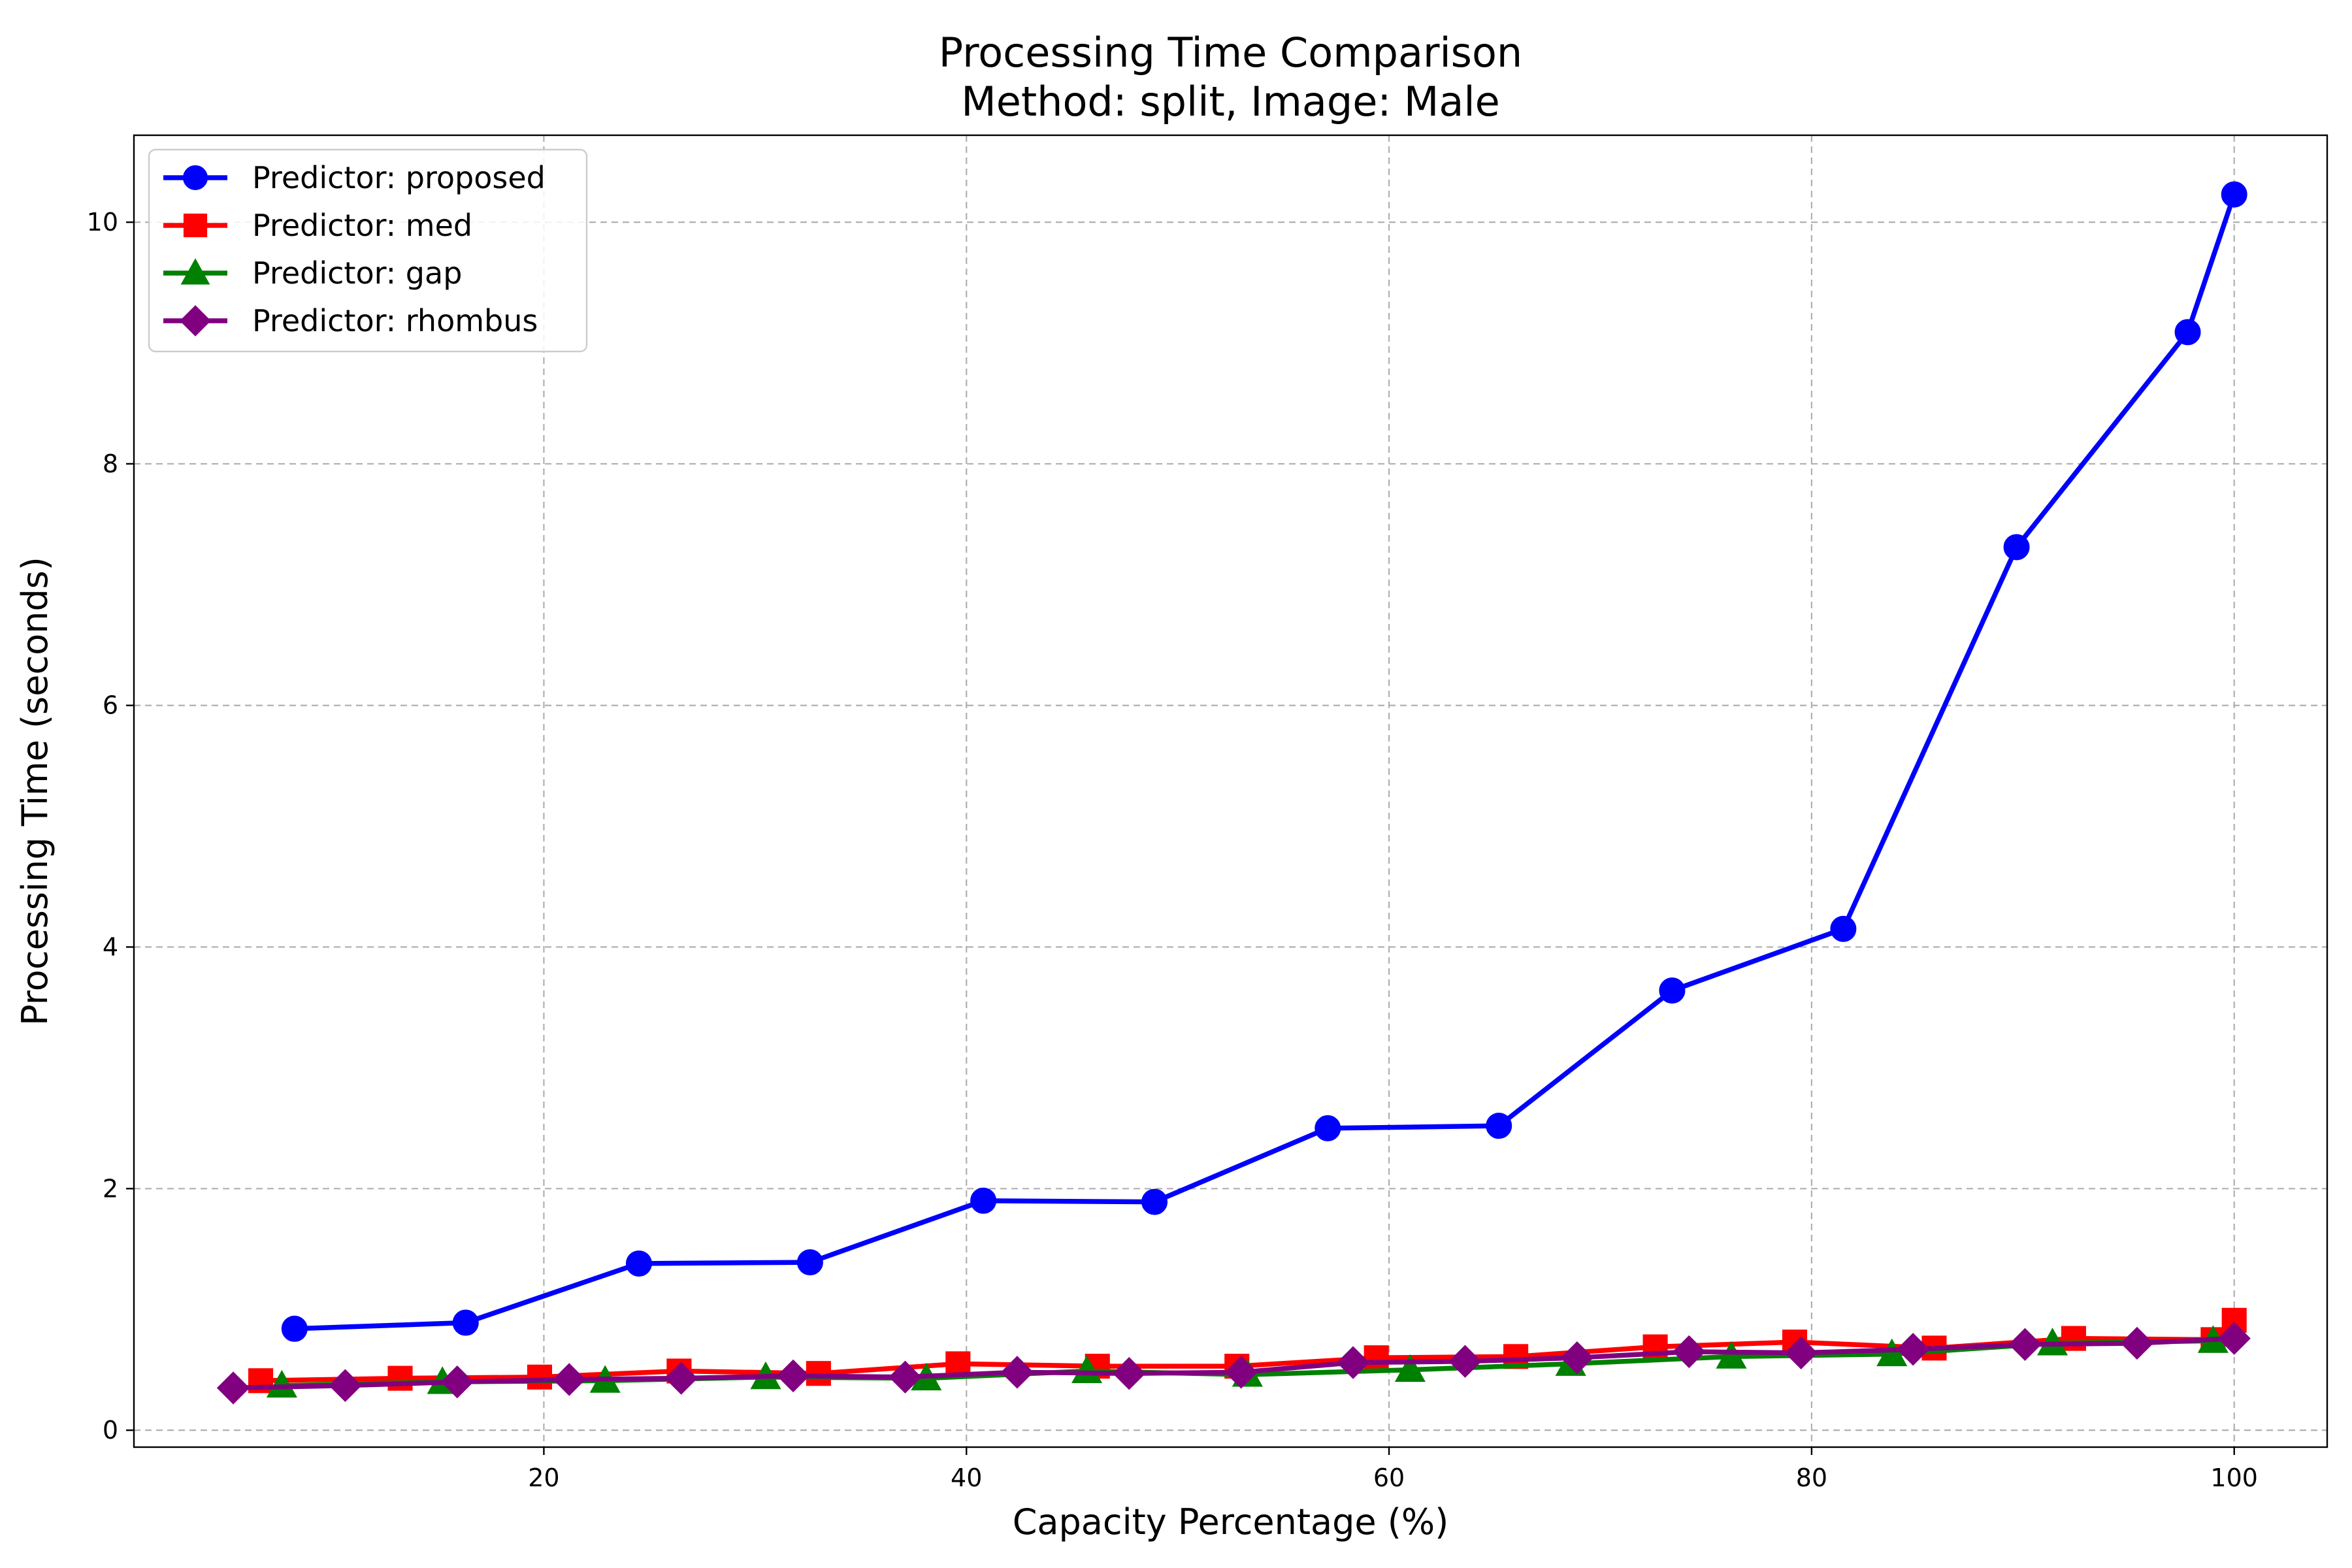  Describe the element at coordinates (110, 1430) in the screenshot. I see `y-tick-label: 0` at that location.